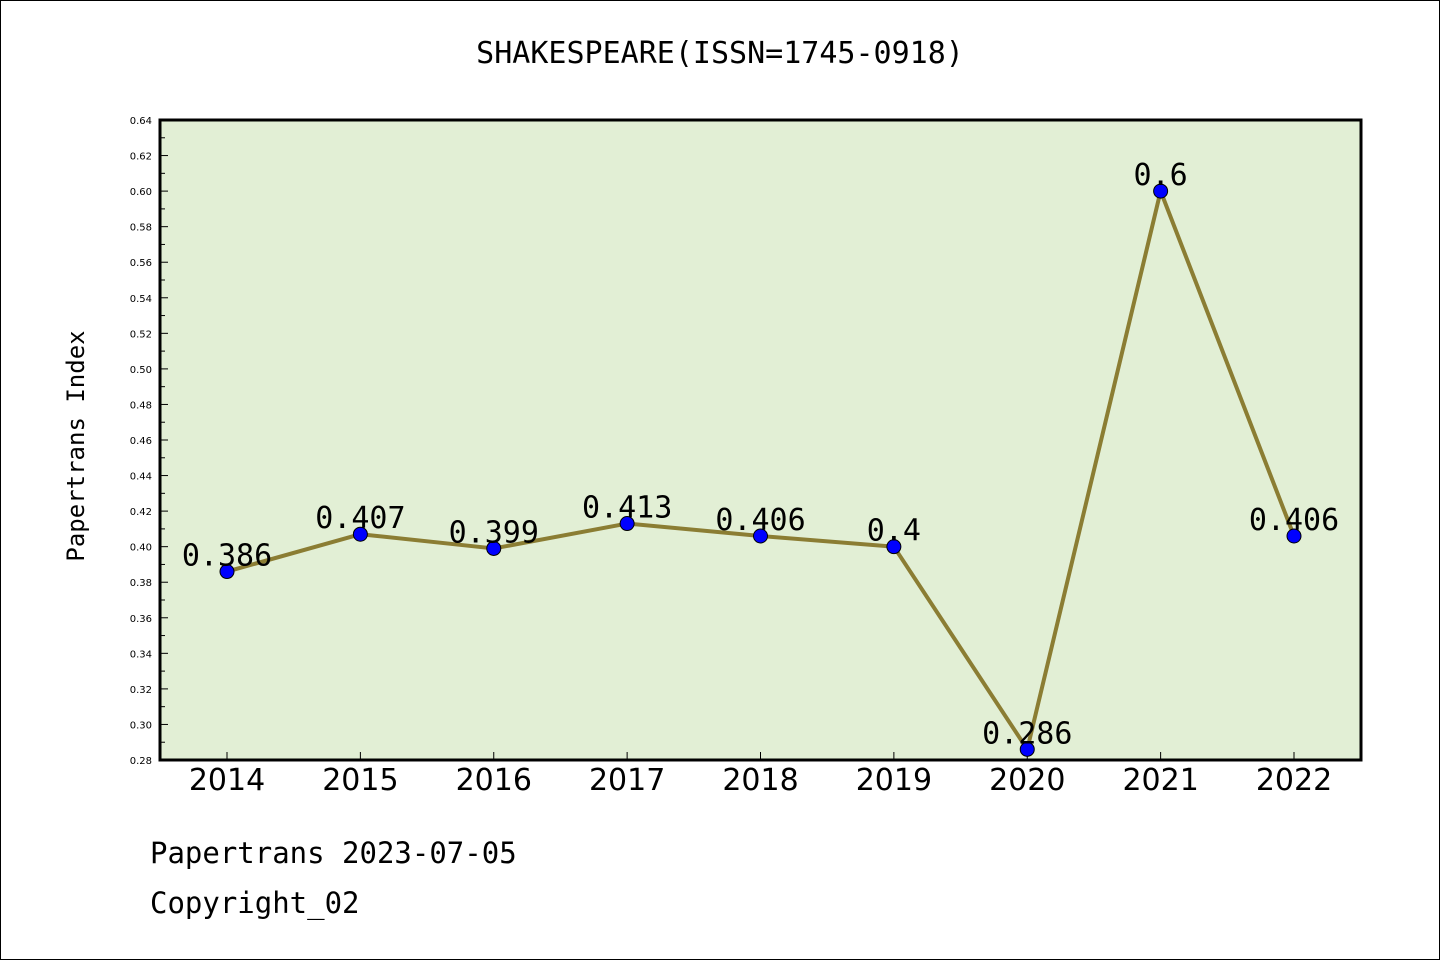 This screenshot has width=1440, height=960. I want to click on footer-date: Papertrans 2023-07-05, so click(333, 853).